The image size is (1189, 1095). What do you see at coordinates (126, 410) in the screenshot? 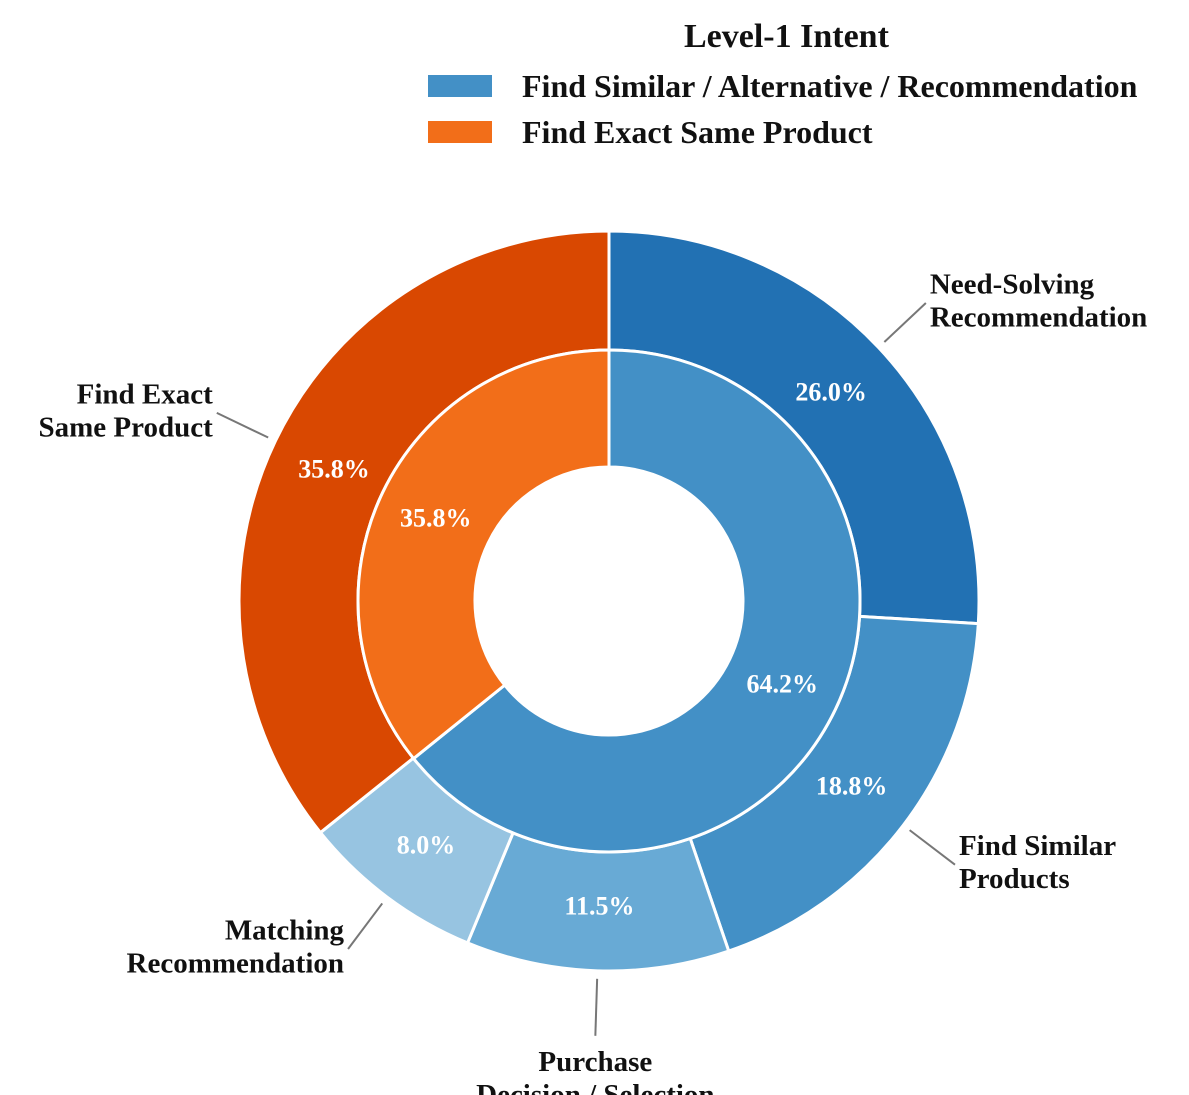
I see `category-label-find-exact-same-product: Find Exact Same Product` at bounding box center [126, 410].